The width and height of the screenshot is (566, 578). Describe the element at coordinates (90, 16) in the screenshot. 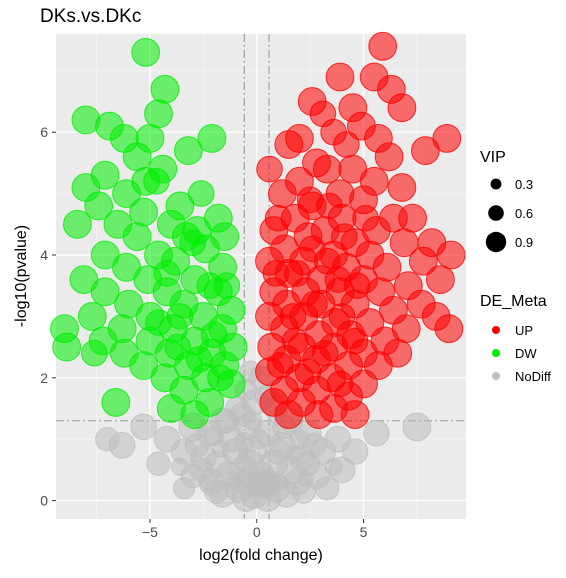

I see `chart-title: DKs.vs.DKc` at that location.